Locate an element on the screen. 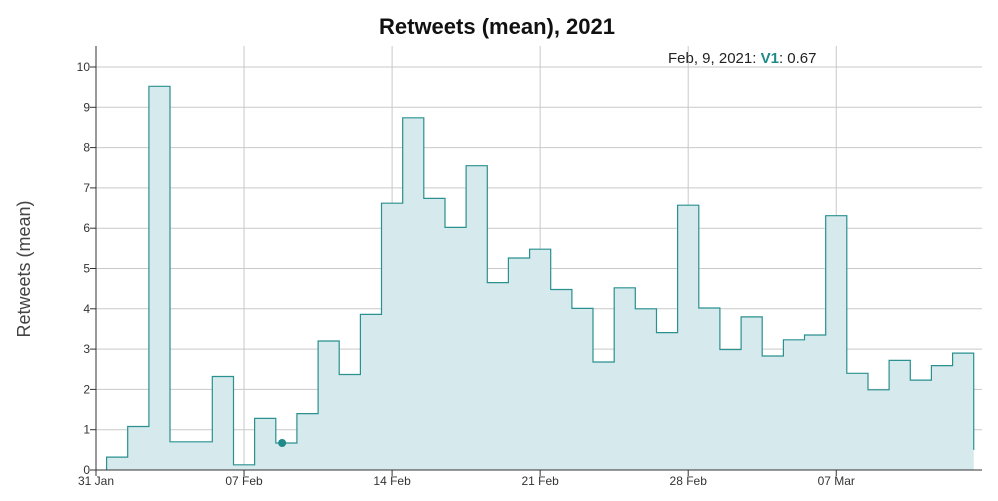 Image resolution: width=998 pixels, height=501 pixels. hover-point-marker is located at coordinates (282, 442).